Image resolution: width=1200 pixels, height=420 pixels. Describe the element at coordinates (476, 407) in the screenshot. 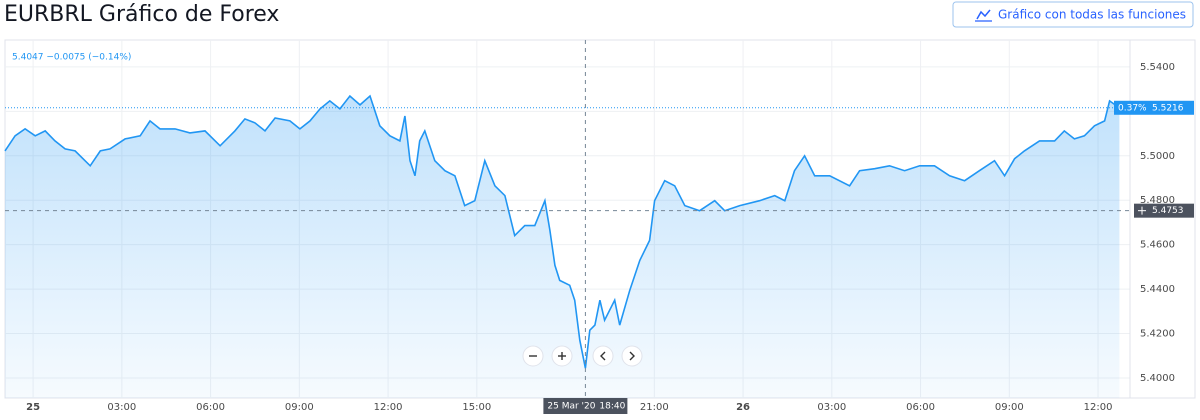

I see `x-tick-label: 15:00` at that location.